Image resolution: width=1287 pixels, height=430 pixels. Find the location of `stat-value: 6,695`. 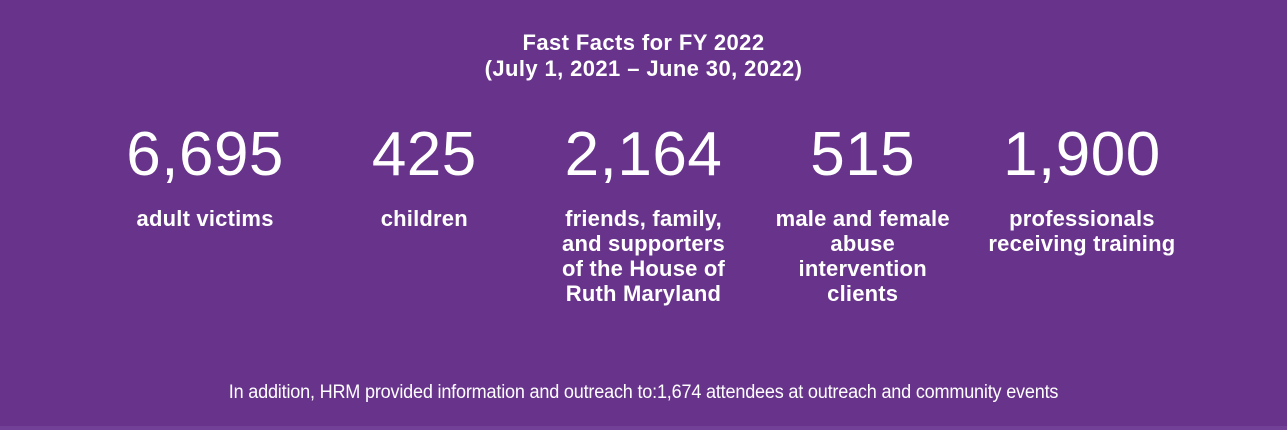

stat-value: 6,695 is located at coordinates (205, 154).